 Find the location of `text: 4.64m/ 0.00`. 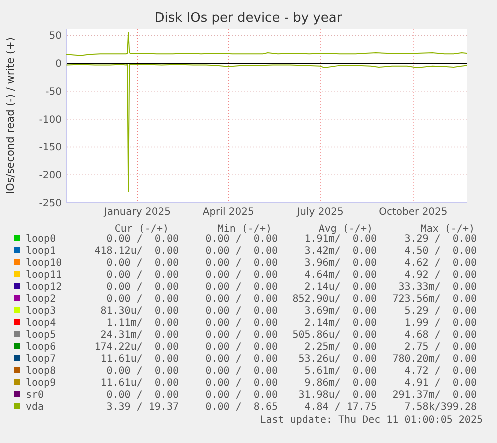

text: 4.64m/ 0.00 is located at coordinates (340, 275).